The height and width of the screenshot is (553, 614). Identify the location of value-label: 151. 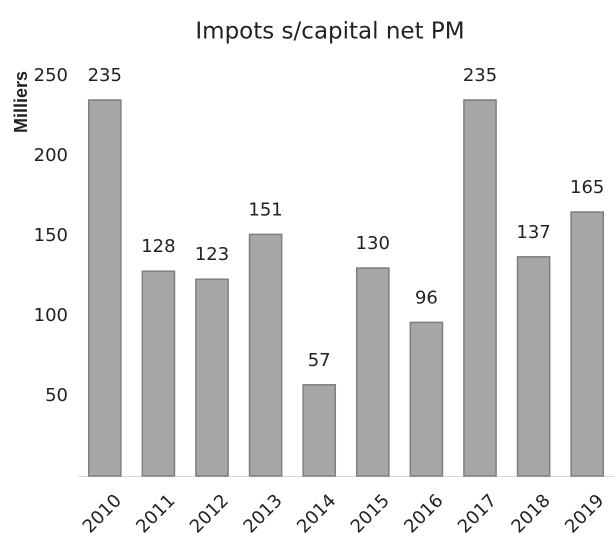
(265, 209).